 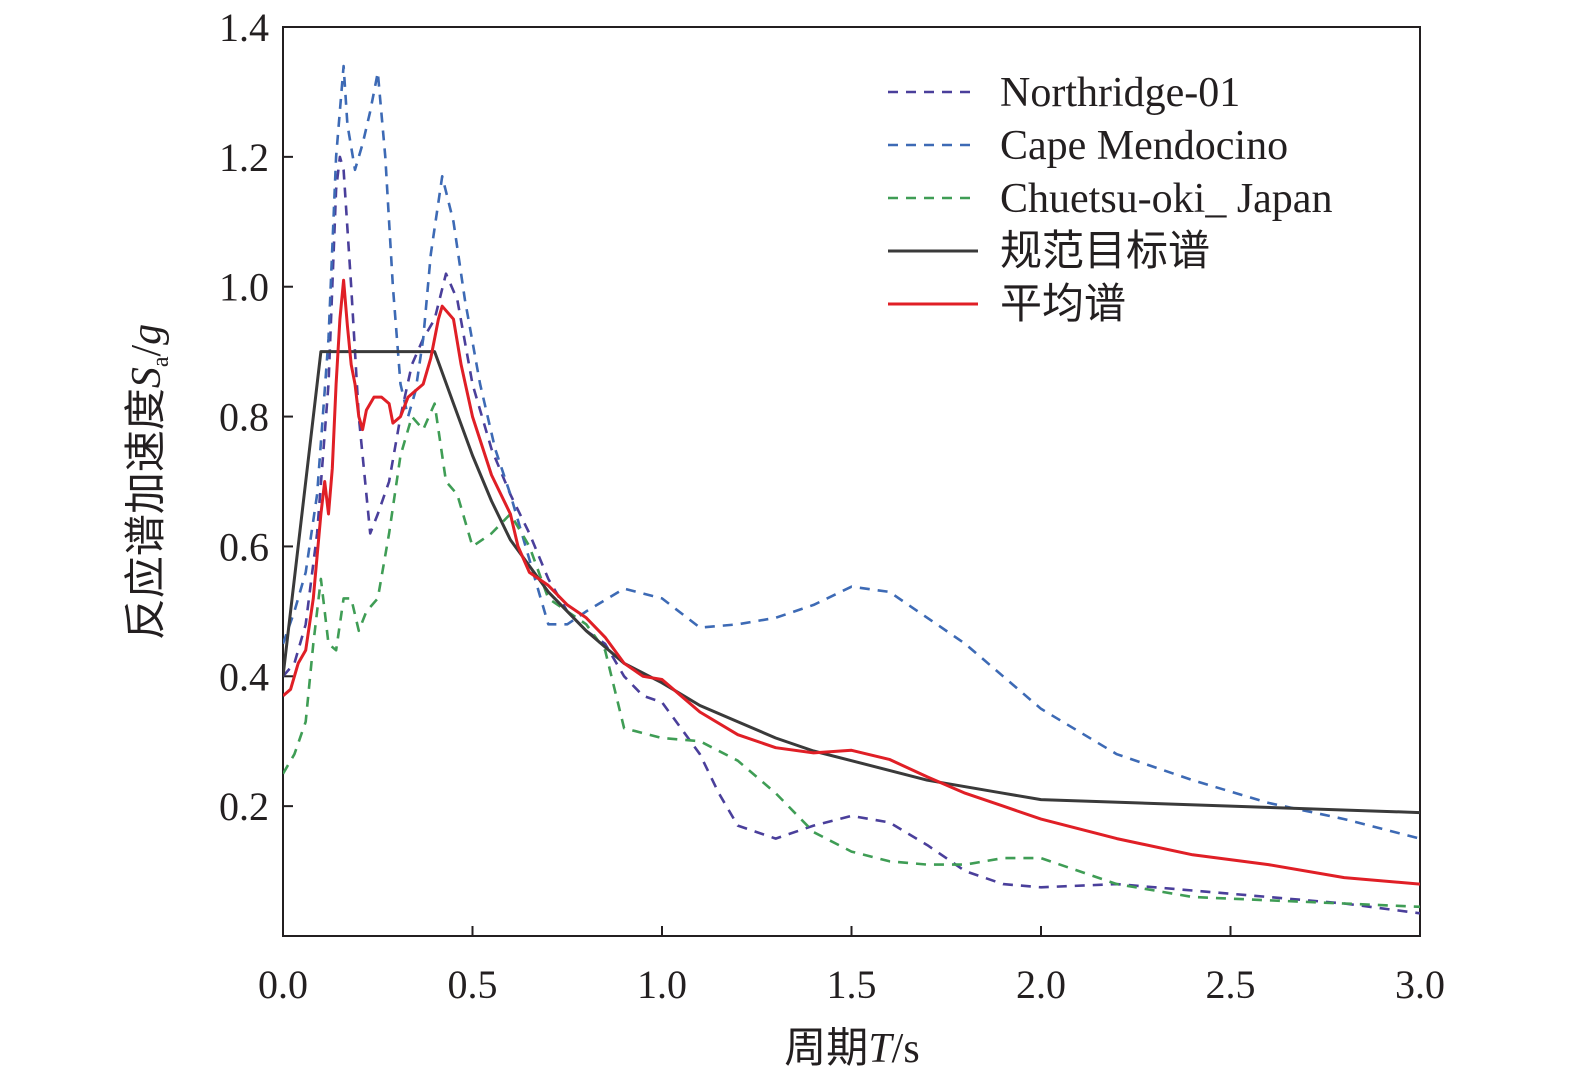 I want to click on legend-label-3: 规范目标谱, so click(x=1105, y=252).